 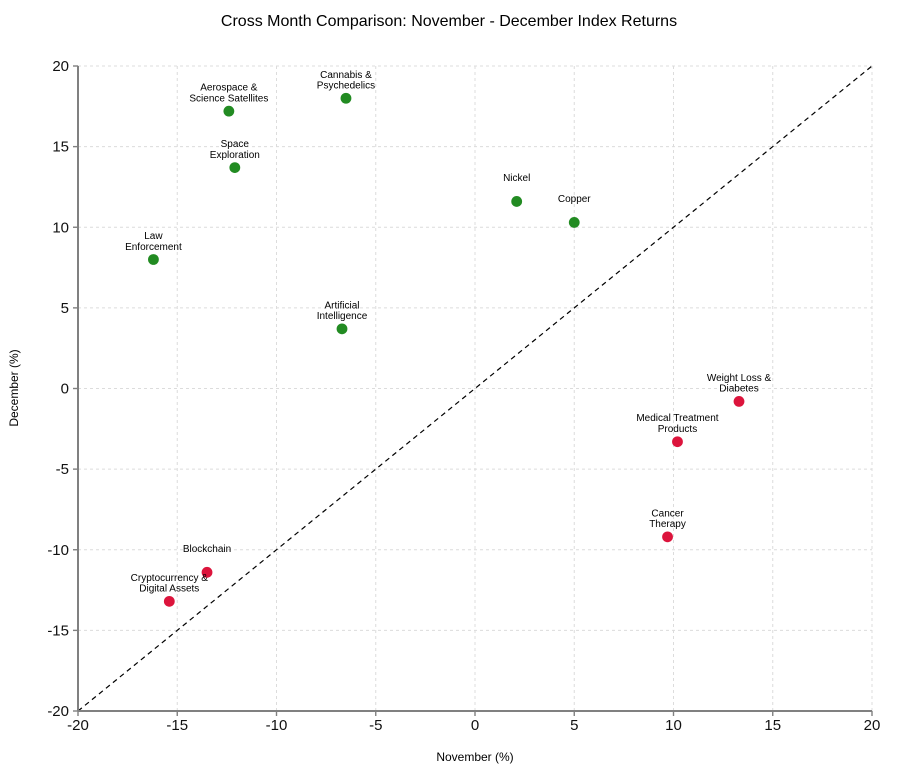 I want to click on data-point-space-exploration, so click(x=235, y=167).